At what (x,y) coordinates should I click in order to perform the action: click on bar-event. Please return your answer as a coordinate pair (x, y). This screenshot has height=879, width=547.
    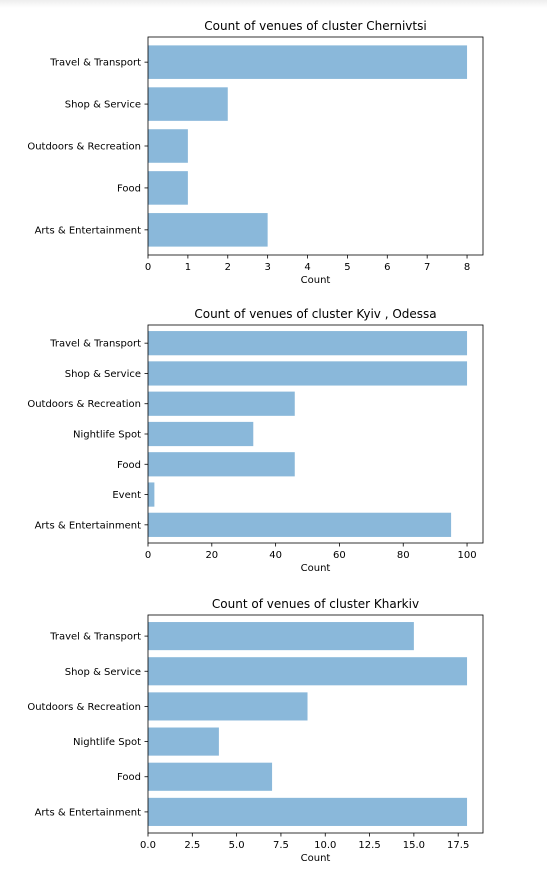
    Looking at the image, I should click on (151, 494).